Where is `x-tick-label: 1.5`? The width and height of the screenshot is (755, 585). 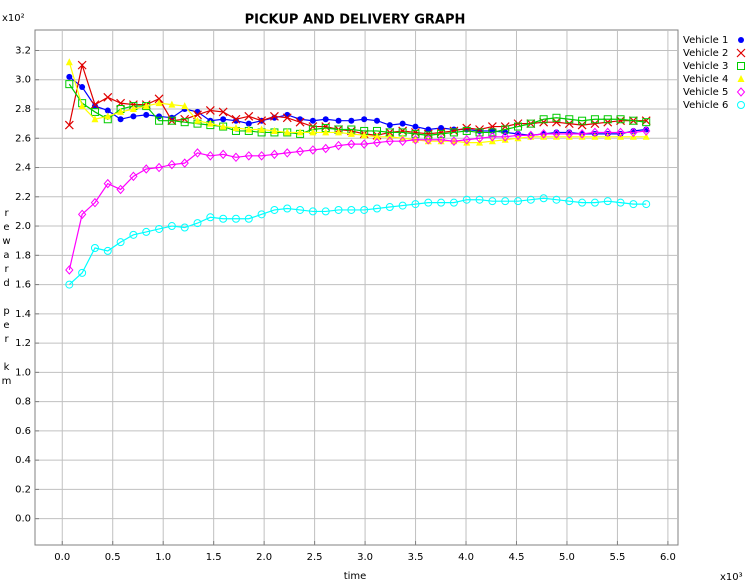
x-tick-label: 1.5 is located at coordinates (214, 557).